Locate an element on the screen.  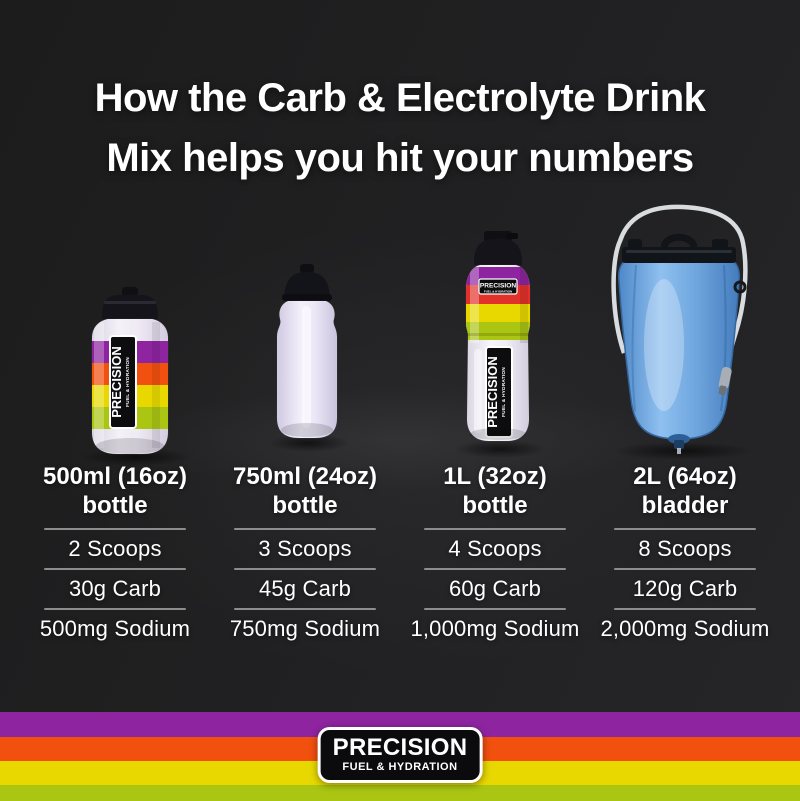
size-label: 1L (32oz) bottle is located at coordinates (495, 491).